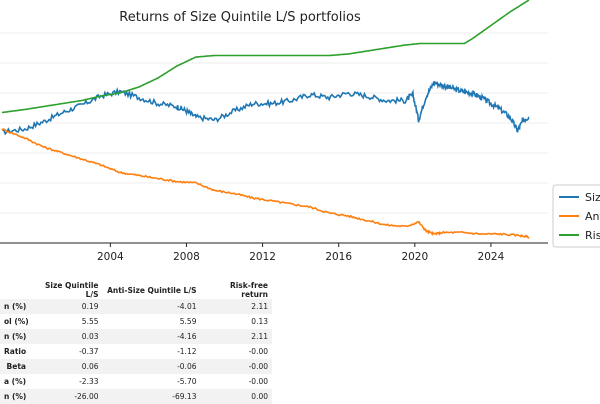  Describe the element at coordinates (186, 257) in the screenshot. I see `x-tick-label: 2008` at that location.